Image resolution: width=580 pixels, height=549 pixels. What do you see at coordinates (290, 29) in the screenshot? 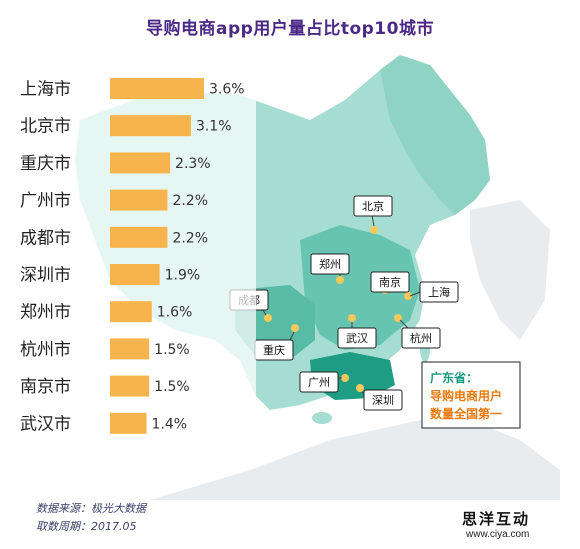
I see `chart-title: 导购电商app用户量占比top10城市` at bounding box center [290, 29].